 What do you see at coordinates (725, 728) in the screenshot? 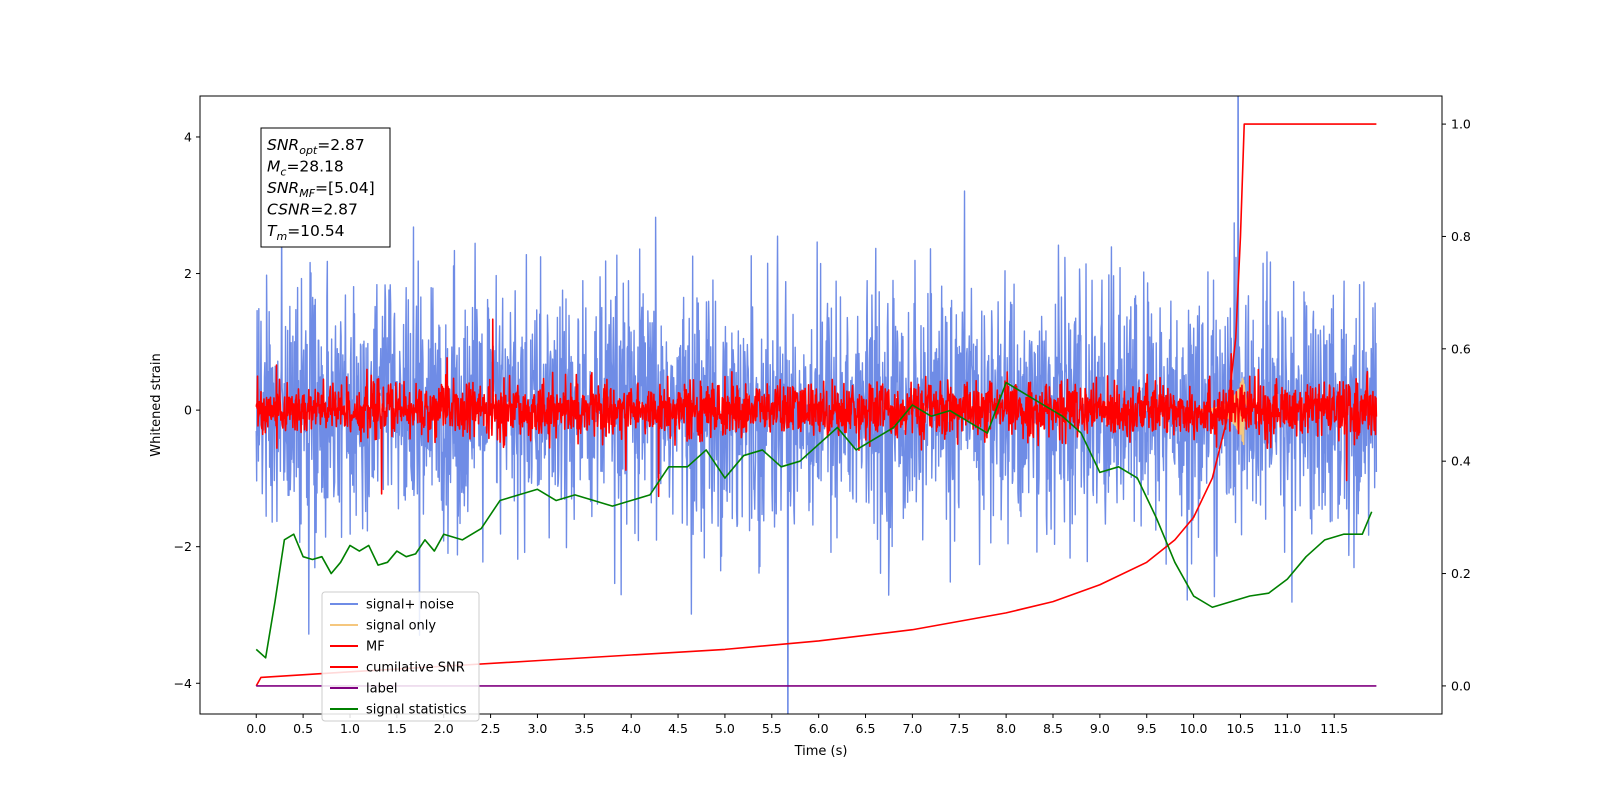
I see `x-tick-label: 5.0` at bounding box center [725, 728].